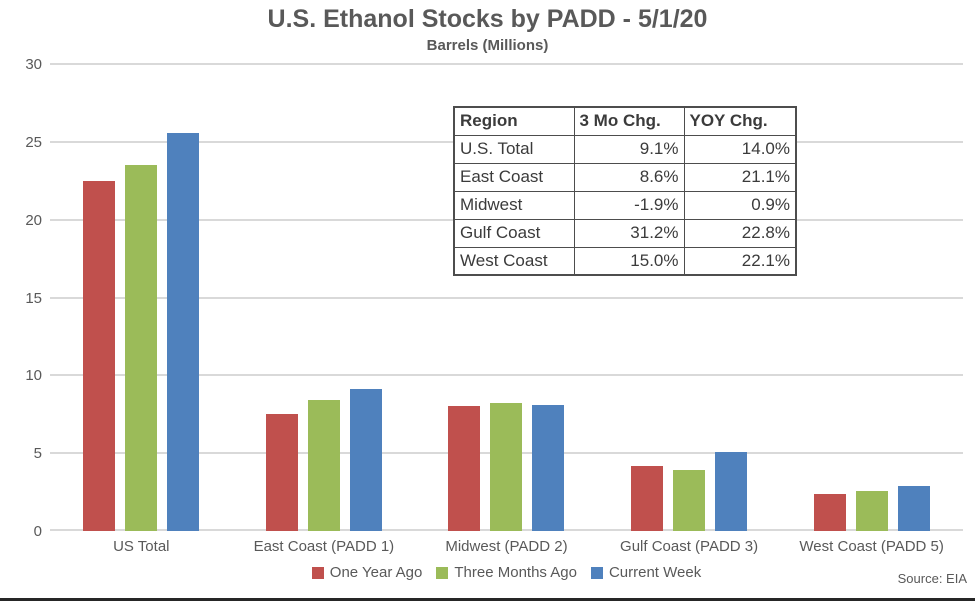 The height and width of the screenshot is (601, 975). Describe the element at coordinates (324, 546) in the screenshot. I see `x-label-east-coast-padd-1-: East Coast (PADD 1)` at that location.